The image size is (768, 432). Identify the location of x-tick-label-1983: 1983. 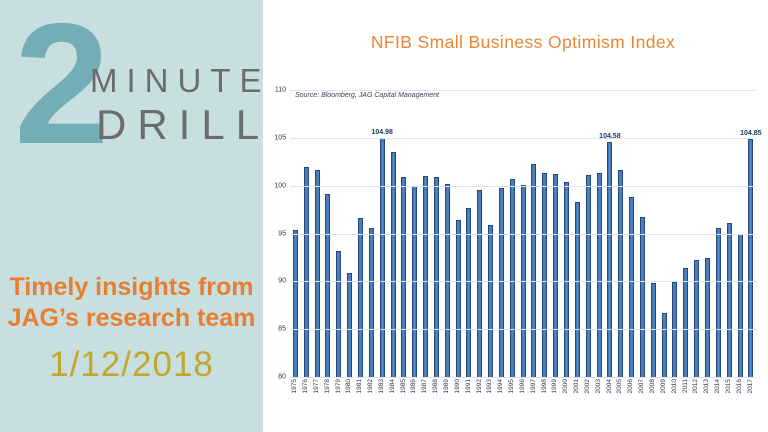
(381, 386).